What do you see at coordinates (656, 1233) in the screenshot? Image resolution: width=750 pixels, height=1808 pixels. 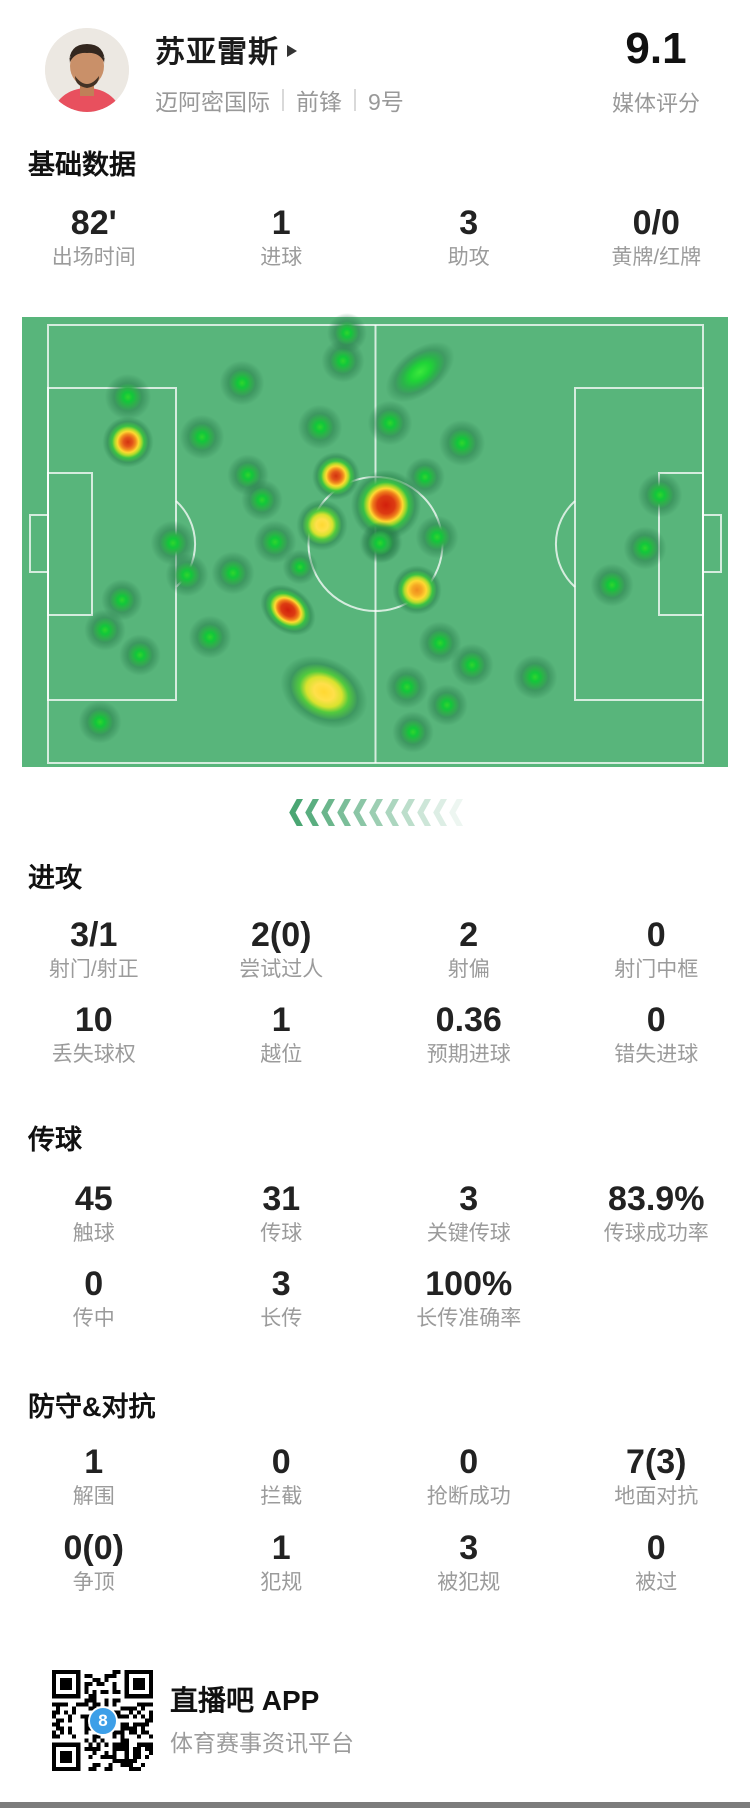 I see `stat-label: 传球成功率` at bounding box center [656, 1233].